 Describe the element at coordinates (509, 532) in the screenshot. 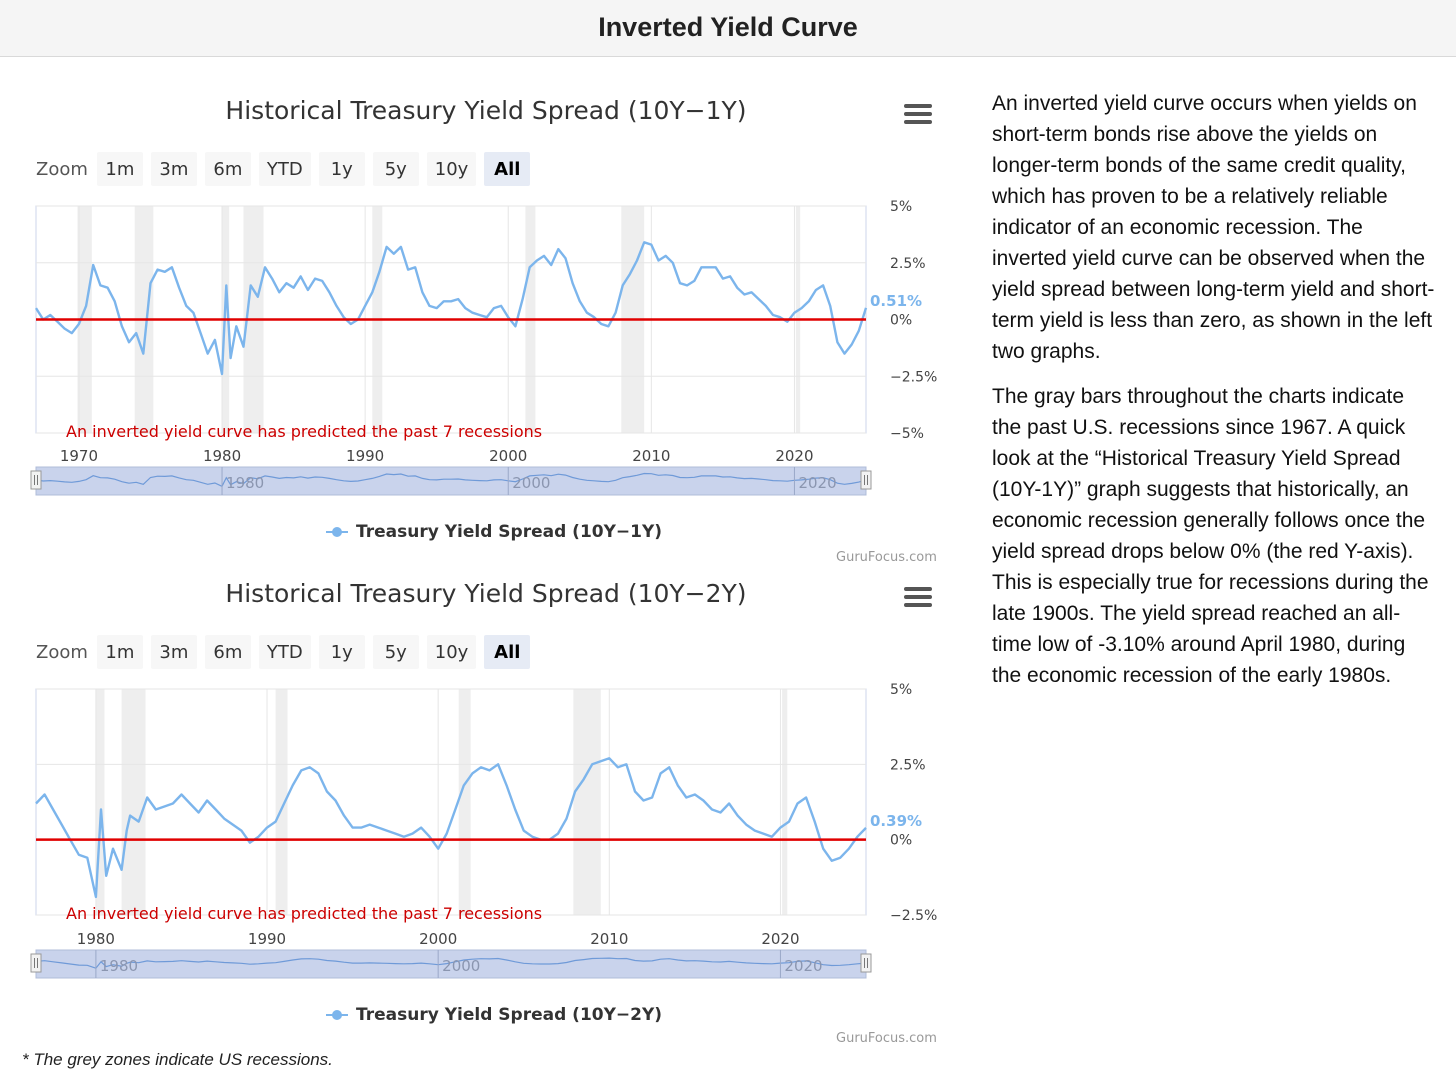

I see `legend-label: Treasury Yield Spread (10Y−1Y)` at that location.